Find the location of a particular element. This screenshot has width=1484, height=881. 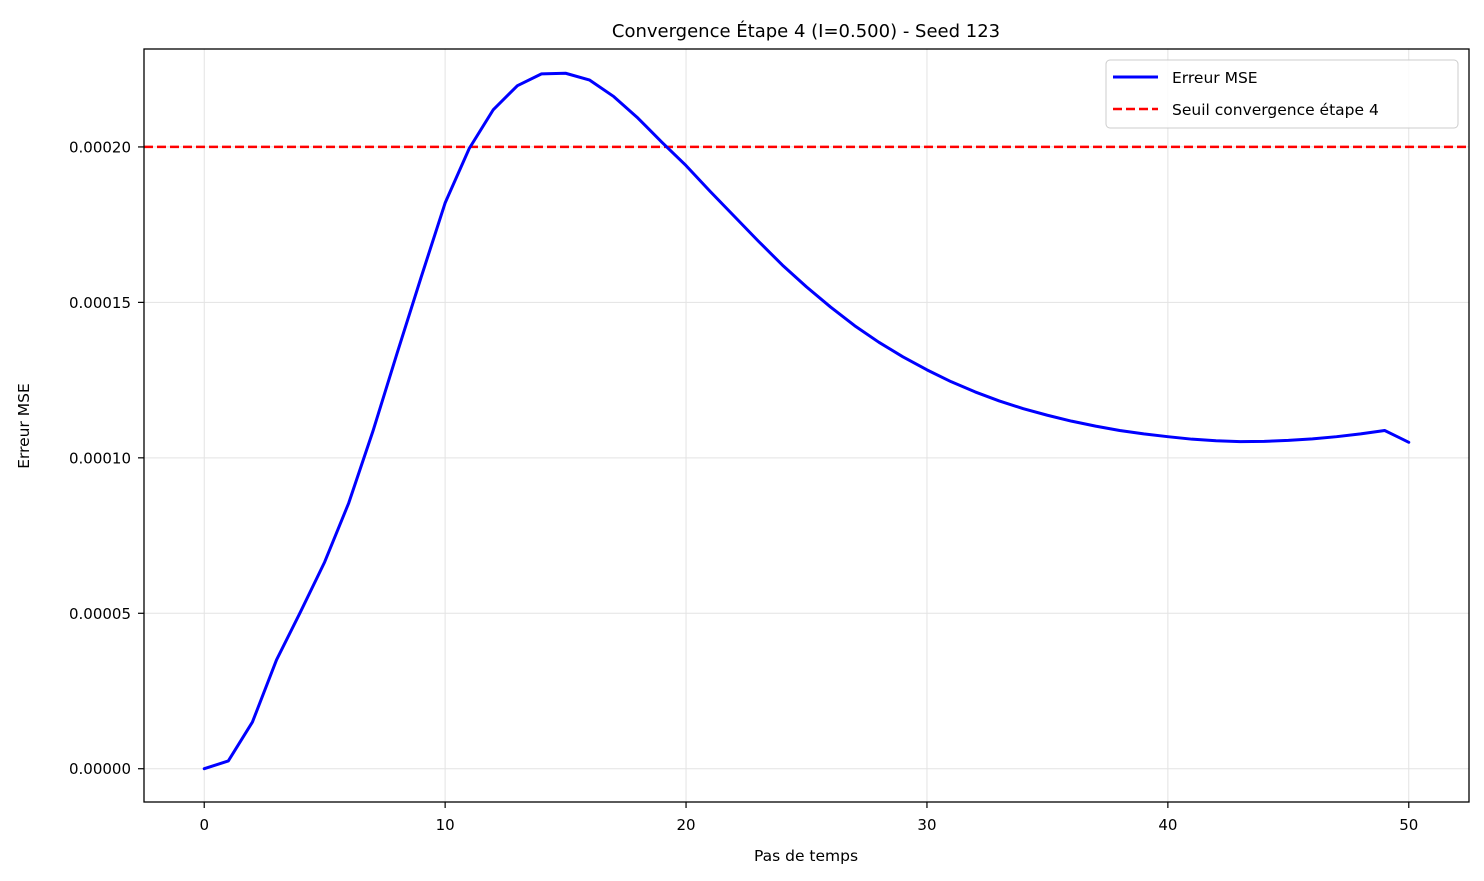

x-tick-label: 50 is located at coordinates (1408, 825).